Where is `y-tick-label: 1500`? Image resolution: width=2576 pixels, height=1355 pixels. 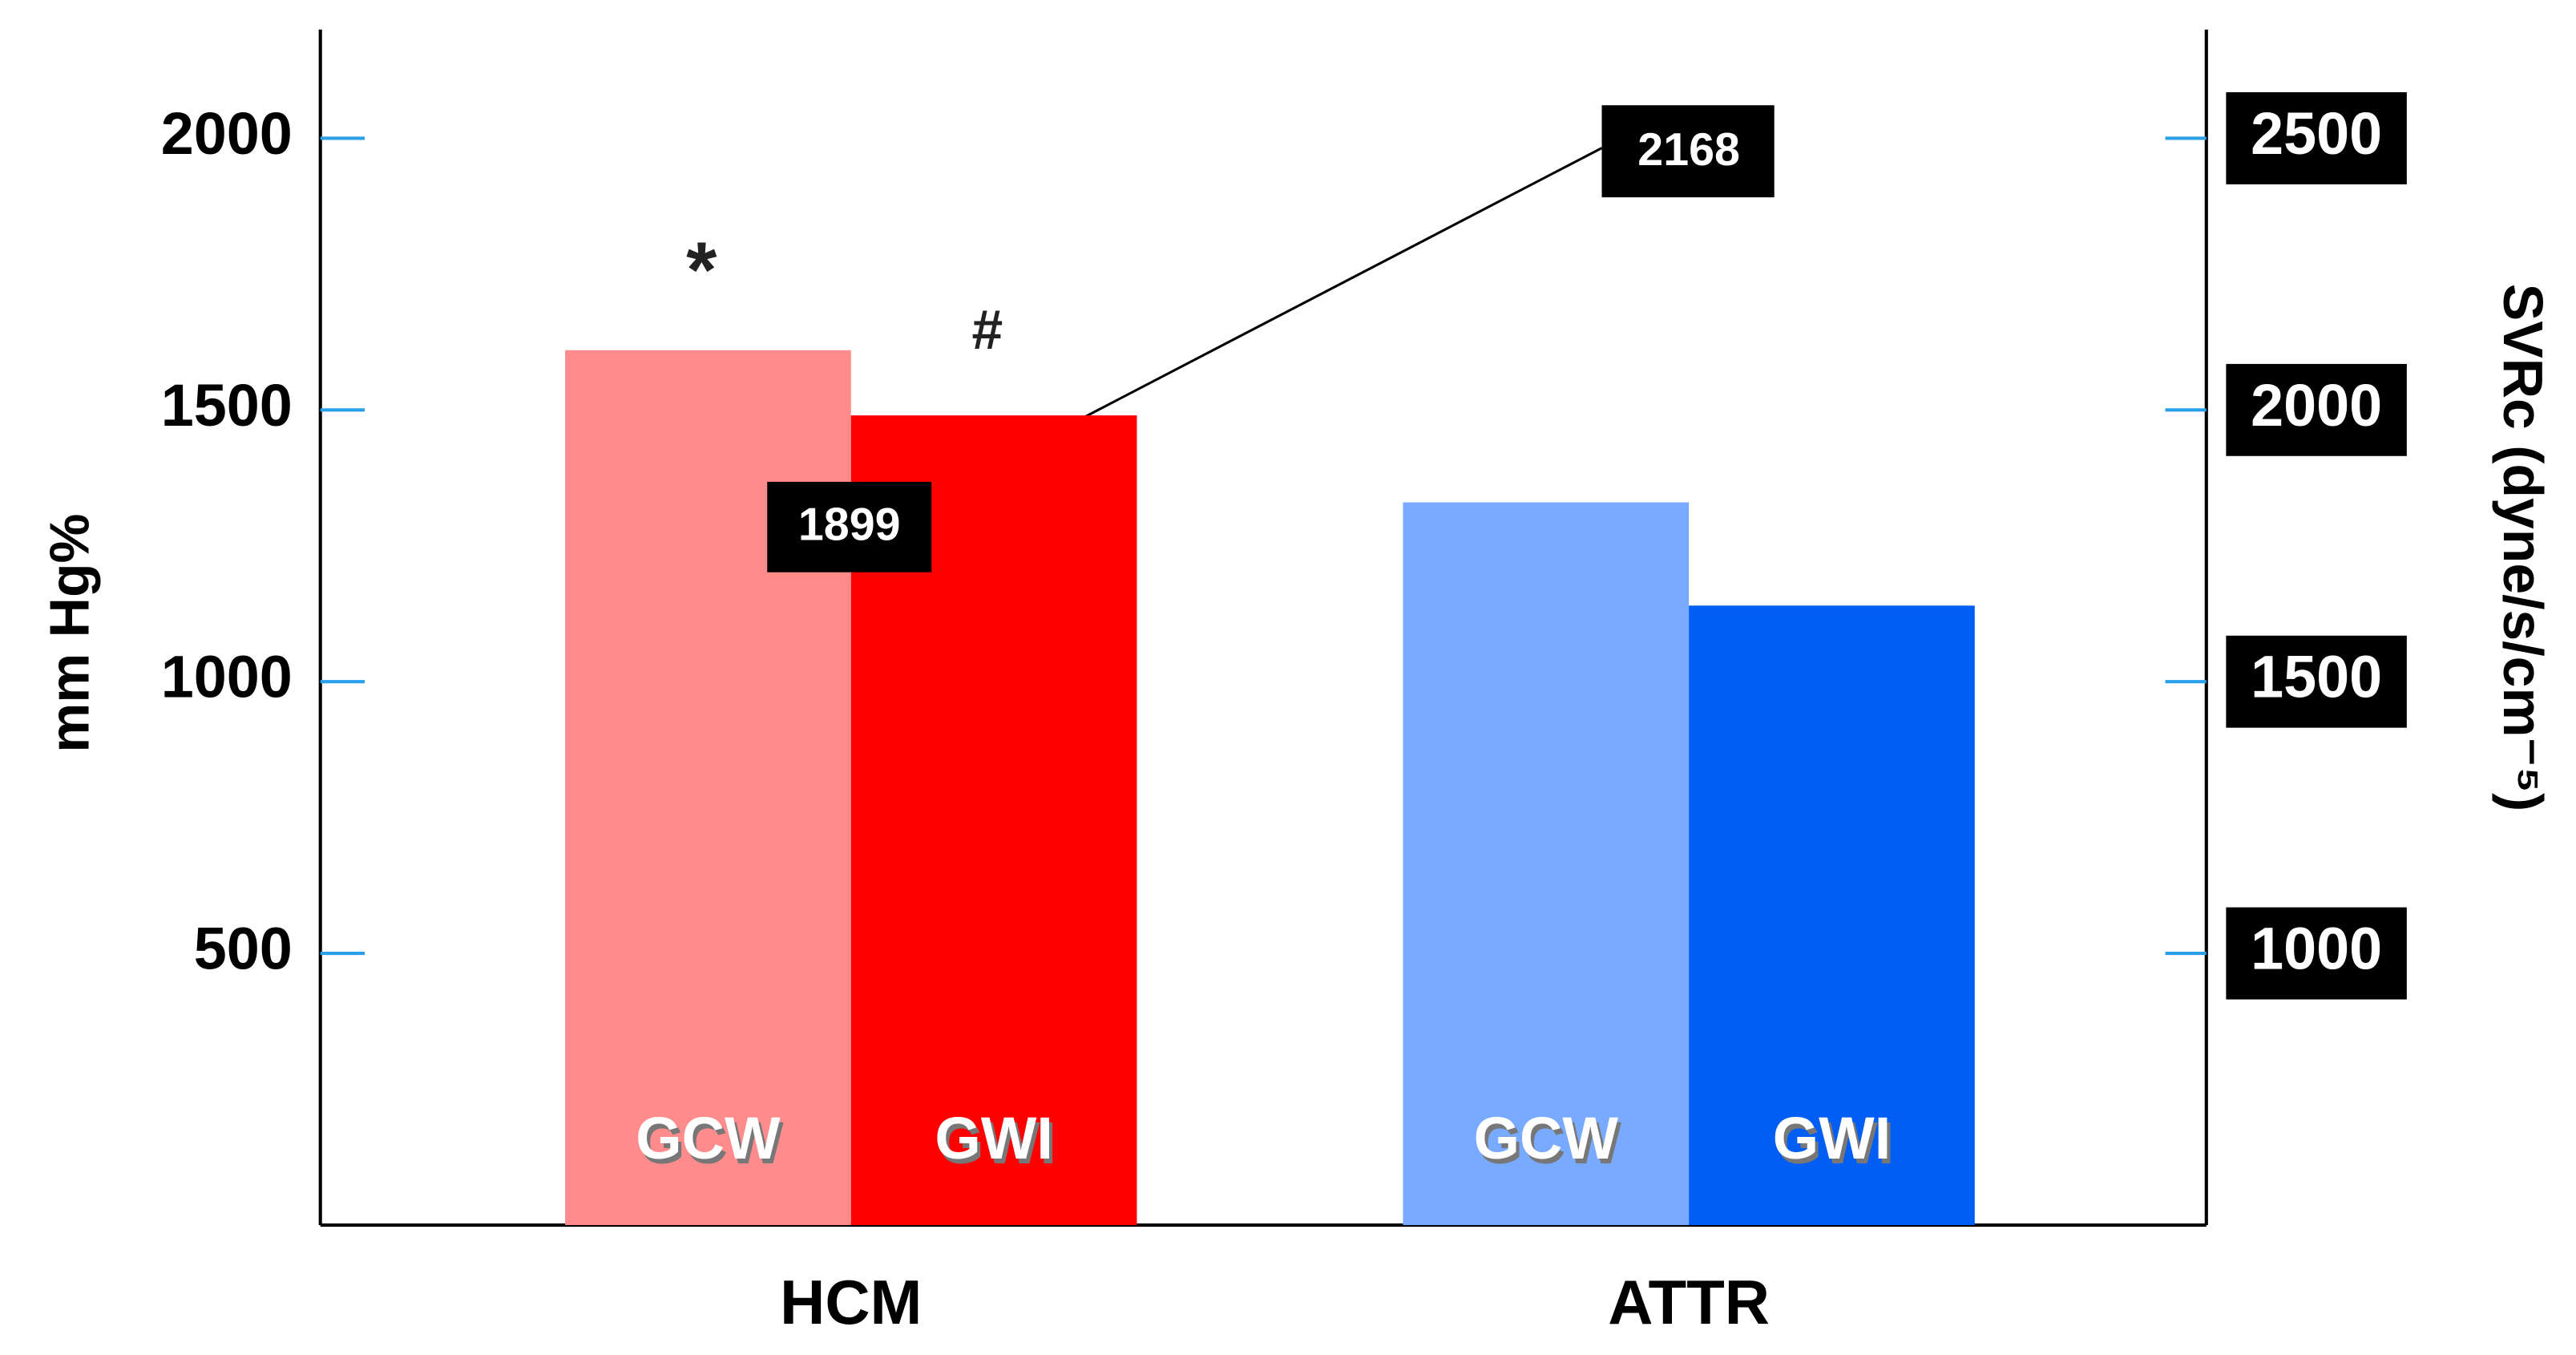 y-tick-label: 1500 is located at coordinates (227, 405).